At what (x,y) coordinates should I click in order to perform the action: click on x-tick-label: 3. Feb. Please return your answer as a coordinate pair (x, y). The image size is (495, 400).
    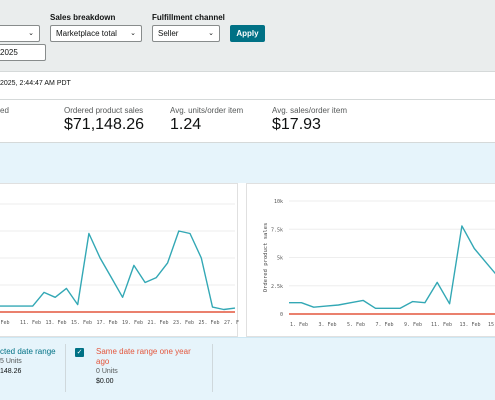
    Looking at the image, I should click on (327, 325).